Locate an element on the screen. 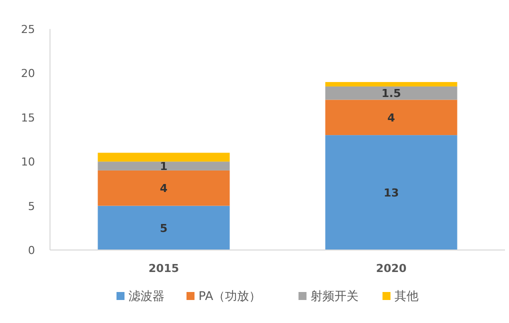 Image resolution: width=509 pixels, height=323 pixels. x-tick-label: 2020 is located at coordinates (391, 268).